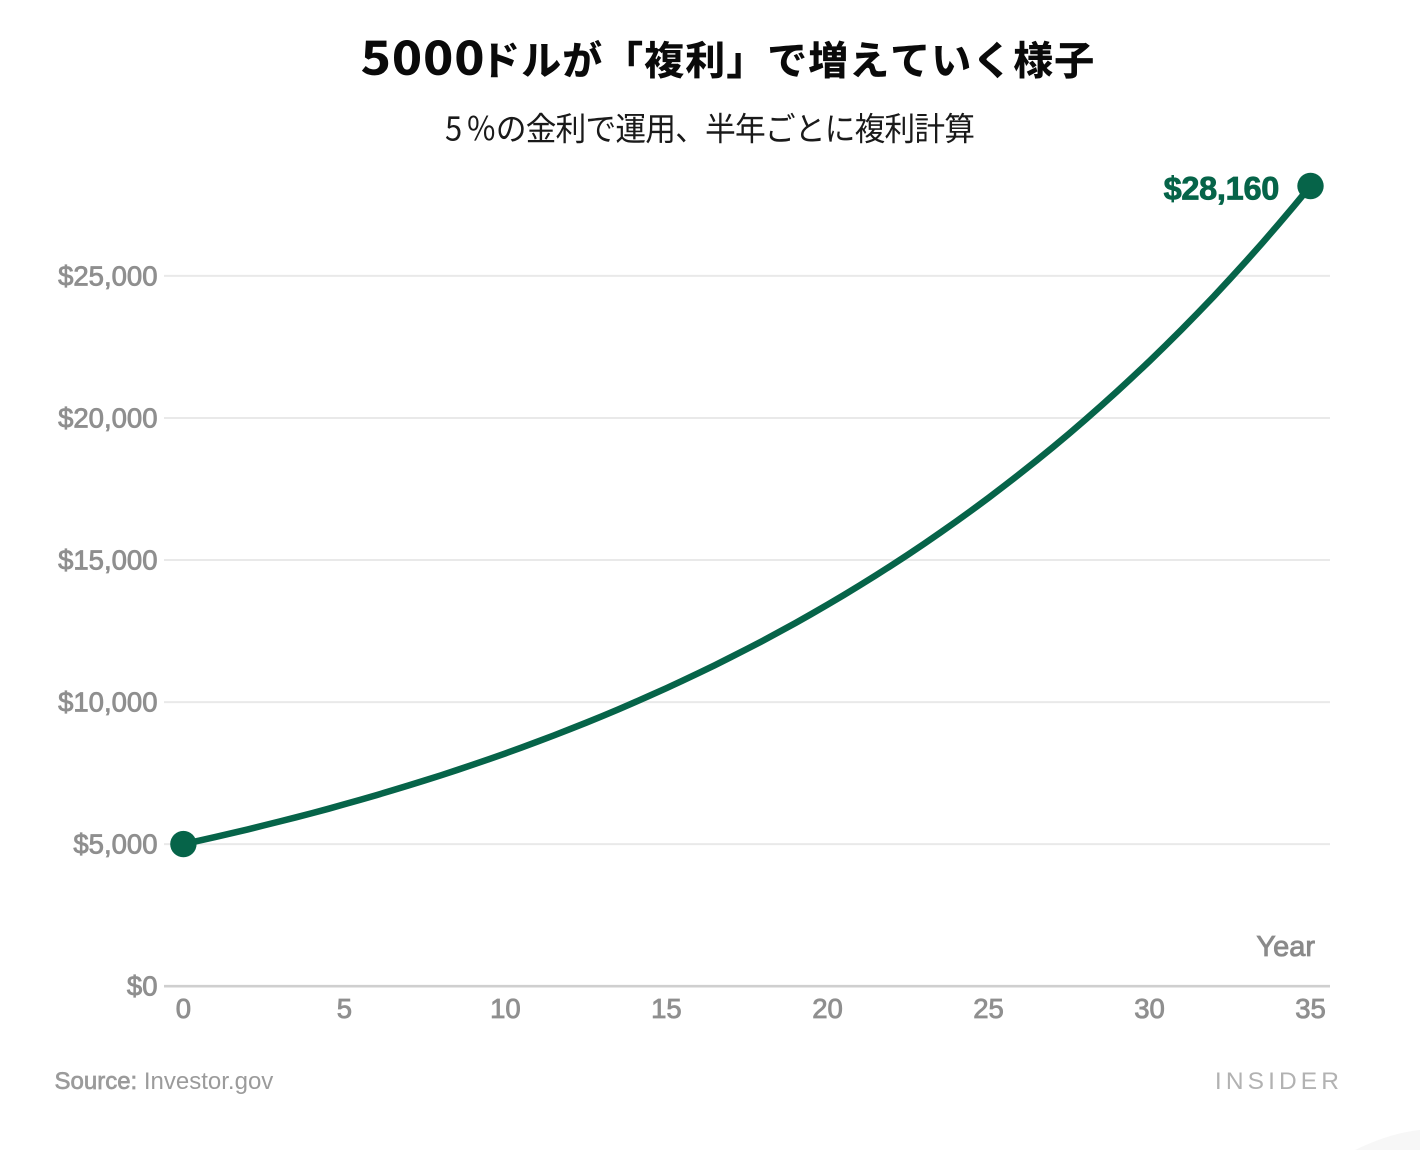 This screenshot has width=1420, height=1150. I want to click on svg-text: $10,000, so click(107, 702).